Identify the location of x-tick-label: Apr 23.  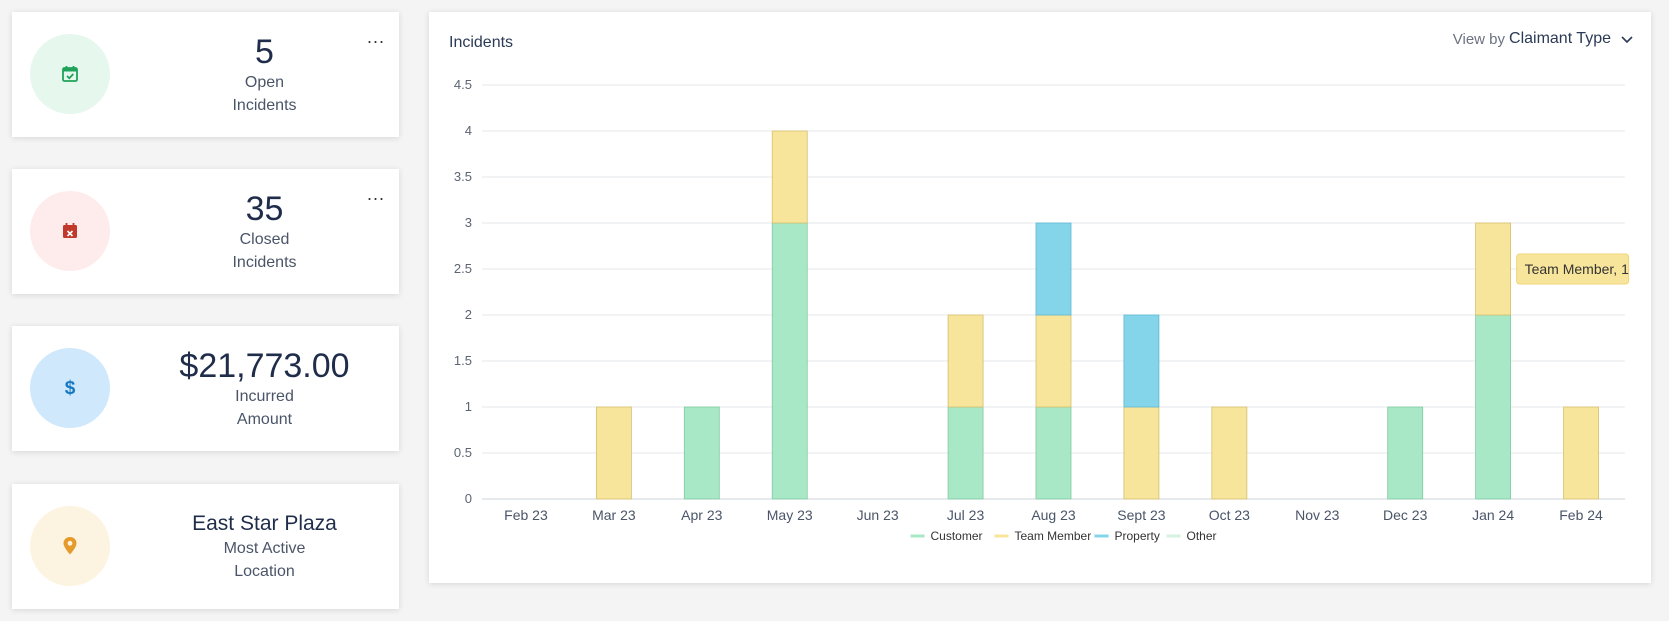
(701, 515).